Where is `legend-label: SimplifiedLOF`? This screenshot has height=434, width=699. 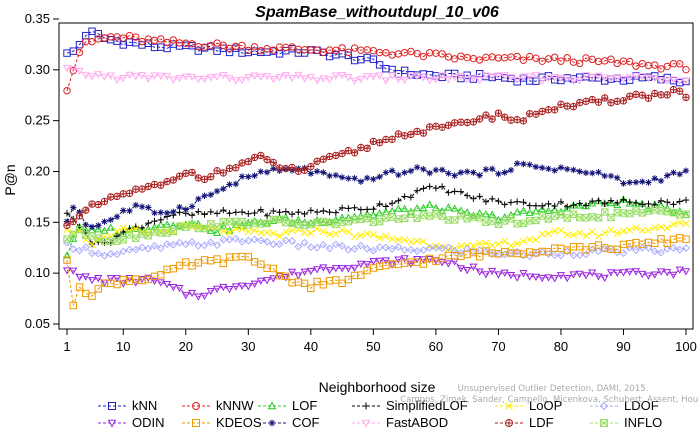 legend-label: SimplifiedLOF is located at coordinates (427, 405).